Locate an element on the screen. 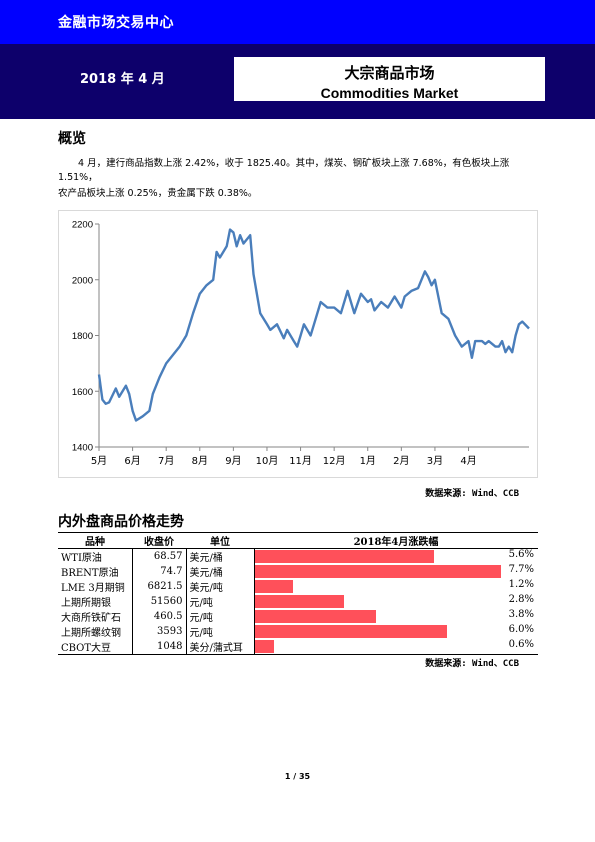 Image resolution: width=595 pixels, height=842 pixels. title-box: 大宗商品市场 Commodities Market is located at coordinates (389, 79).